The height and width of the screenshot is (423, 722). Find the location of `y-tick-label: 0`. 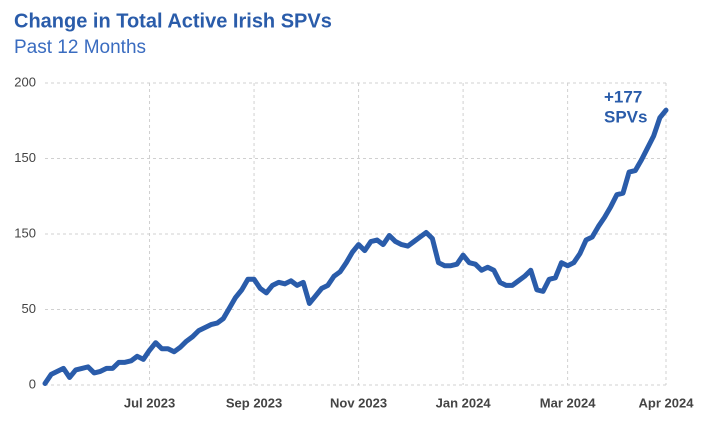

y-tick-label: 0 is located at coordinates (32, 383).